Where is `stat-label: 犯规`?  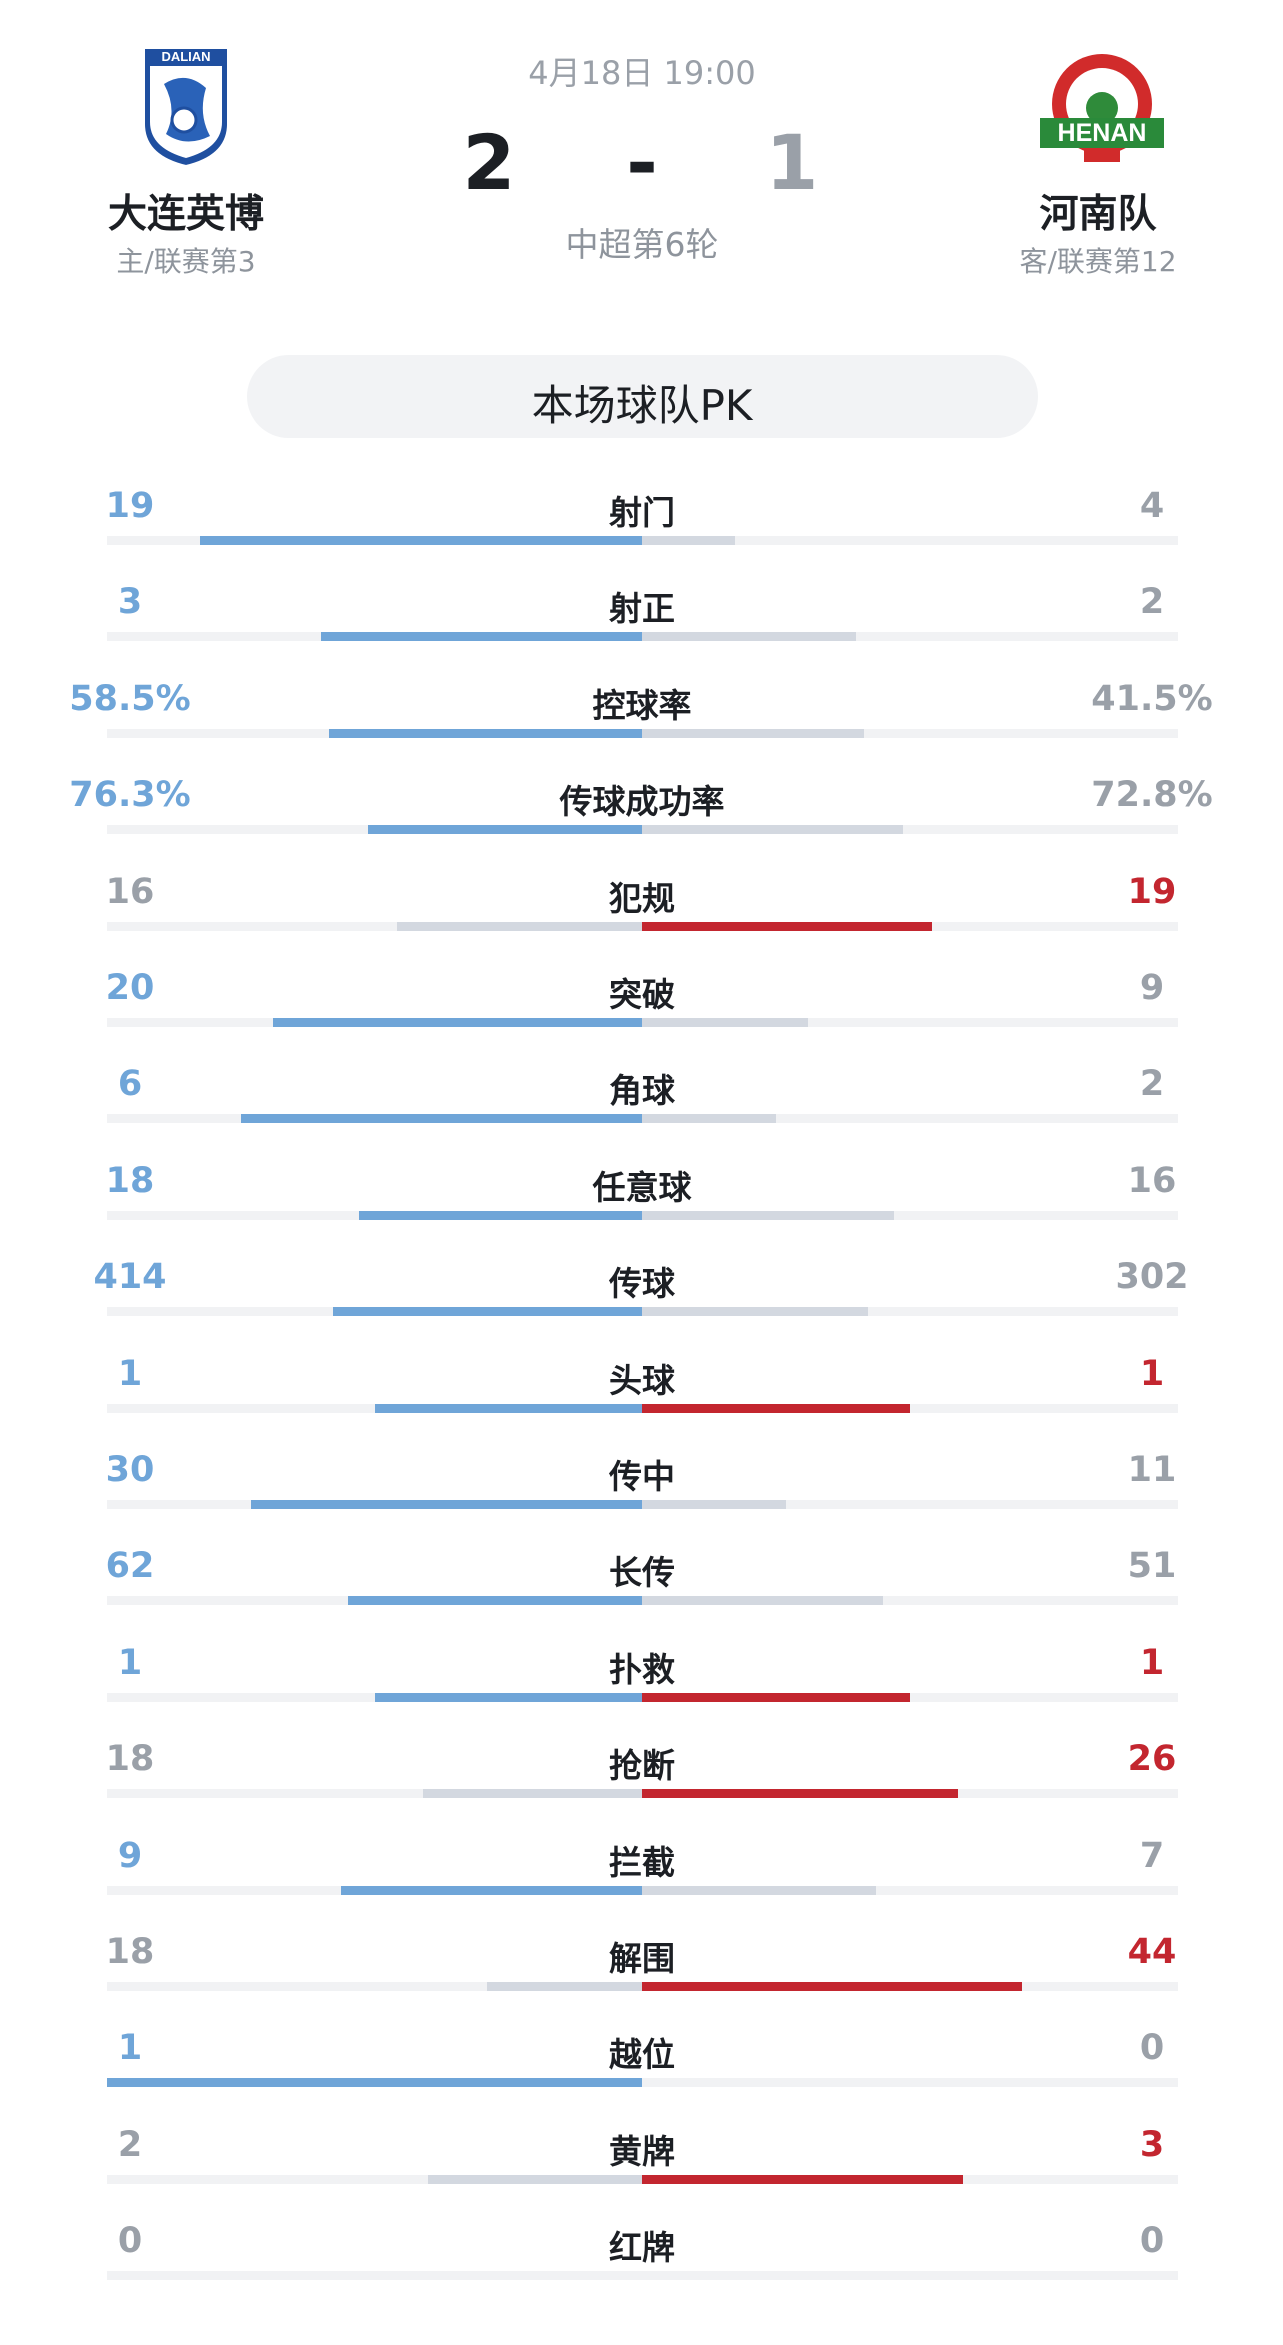 stat-label: 犯规 is located at coordinates (642, 898).